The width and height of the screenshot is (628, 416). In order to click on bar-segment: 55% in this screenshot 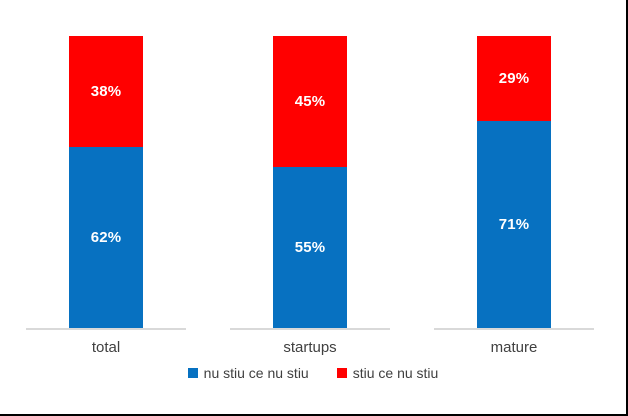, I will do `click(310, 247)`.